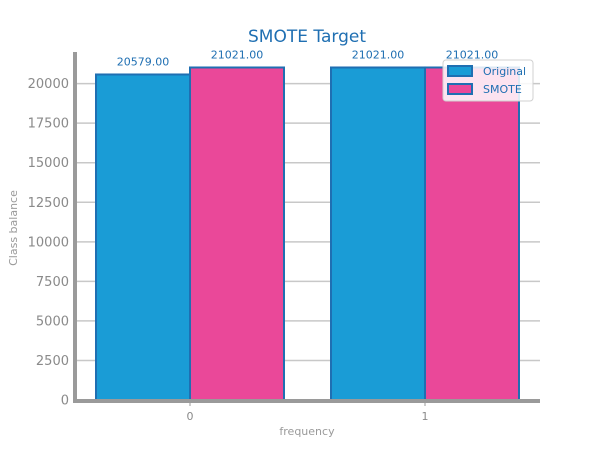  Describe the element at coordinates (190, 416) in the screenshot. I see `x-tick-label: 0` at that location.